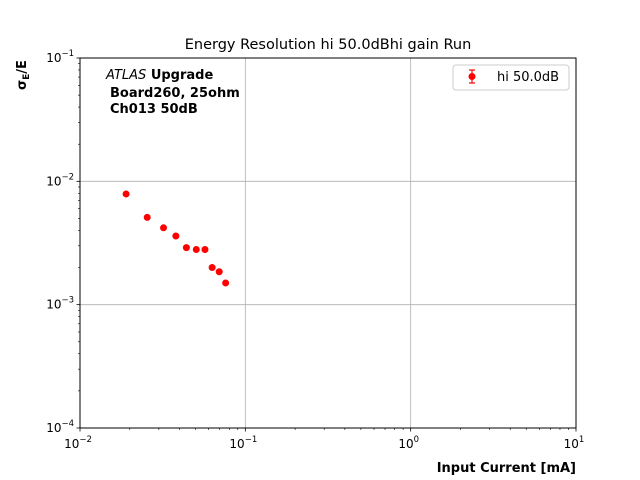 The height and width of the screenshot is (480, 640). I want to click on annotation-line1: ATLAS Upgrade, so click(159, 75).